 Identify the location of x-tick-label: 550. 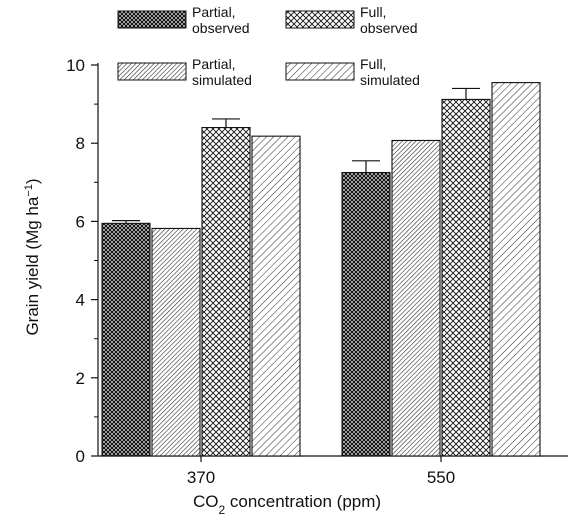
(441, 477).